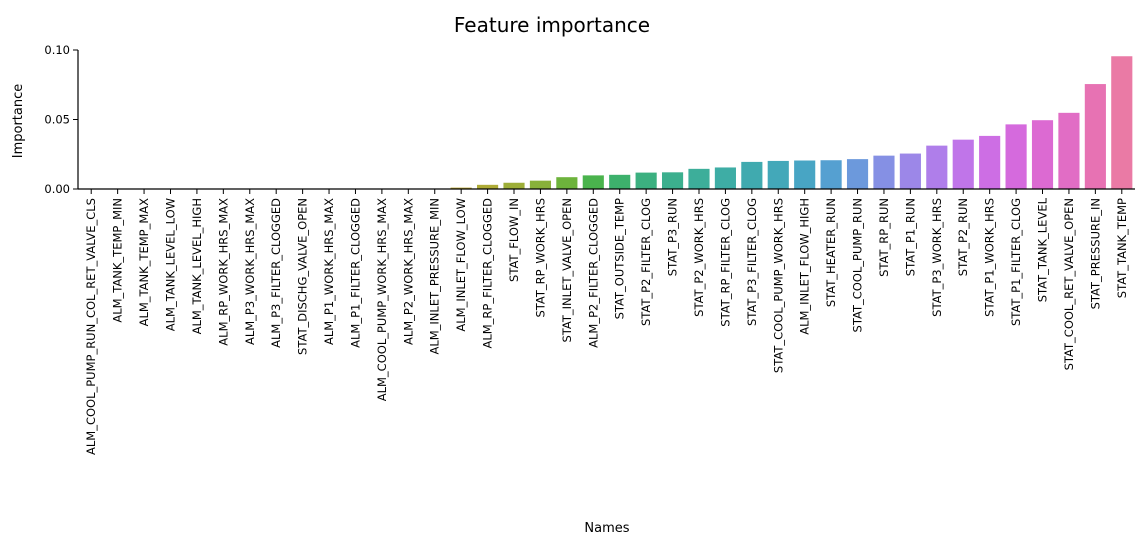  Describe the element at coordinates (858, 265) in the screenshot. I see `x-tick-label: STAT_COOL_PUMP_RUN` at that location.